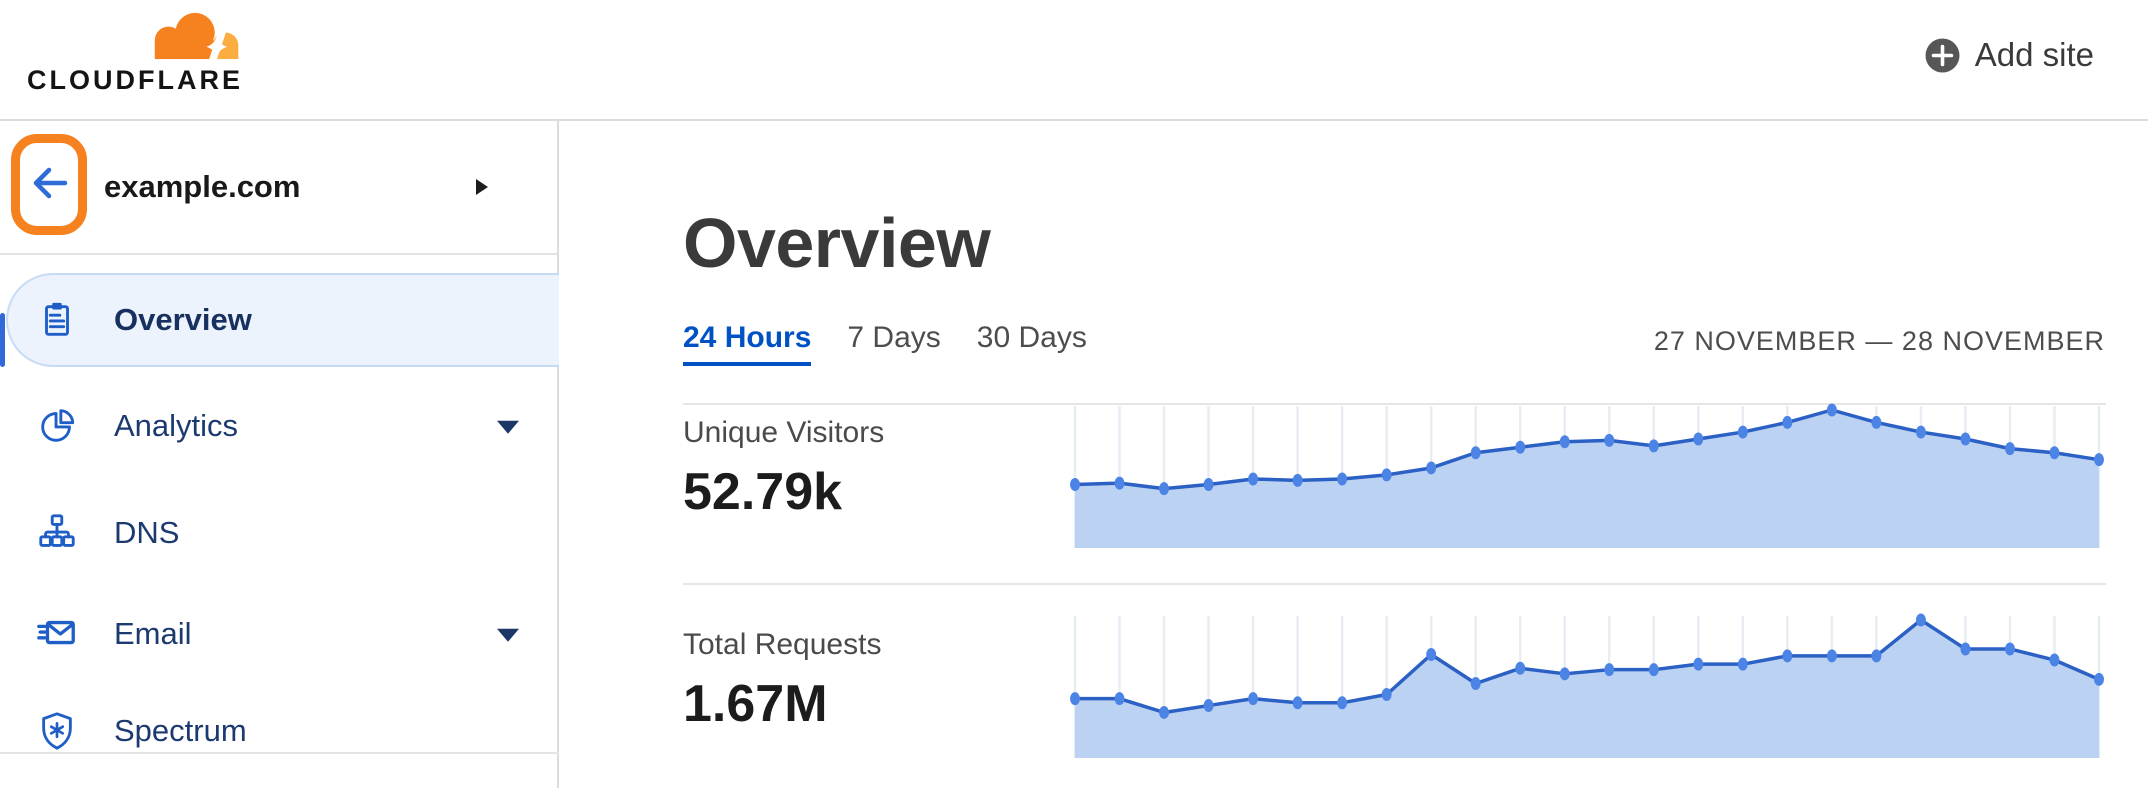 This screenshot has width=2148, height=788. Describe the element at coordinates (763, 492) in the screenshot. I see `metric-value-unique-visitors: 52.79k` at that location.